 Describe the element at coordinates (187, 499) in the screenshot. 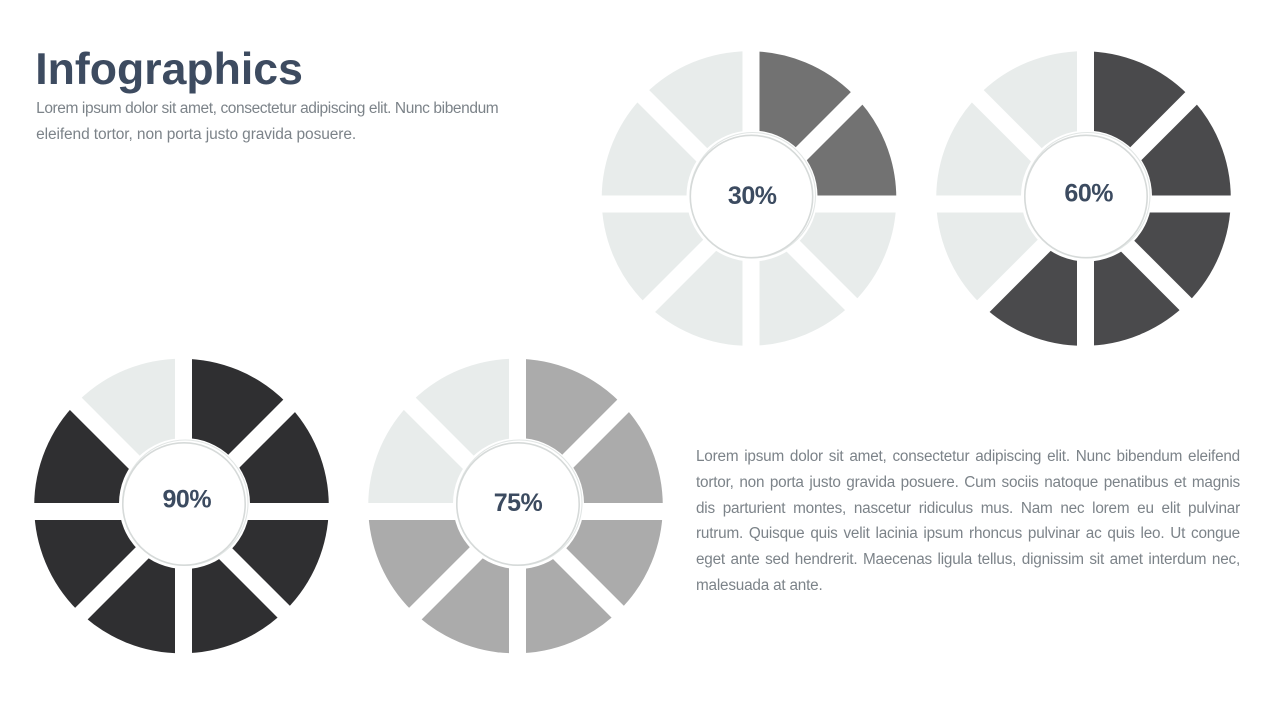

I see `svg-text: 90%` at that location.